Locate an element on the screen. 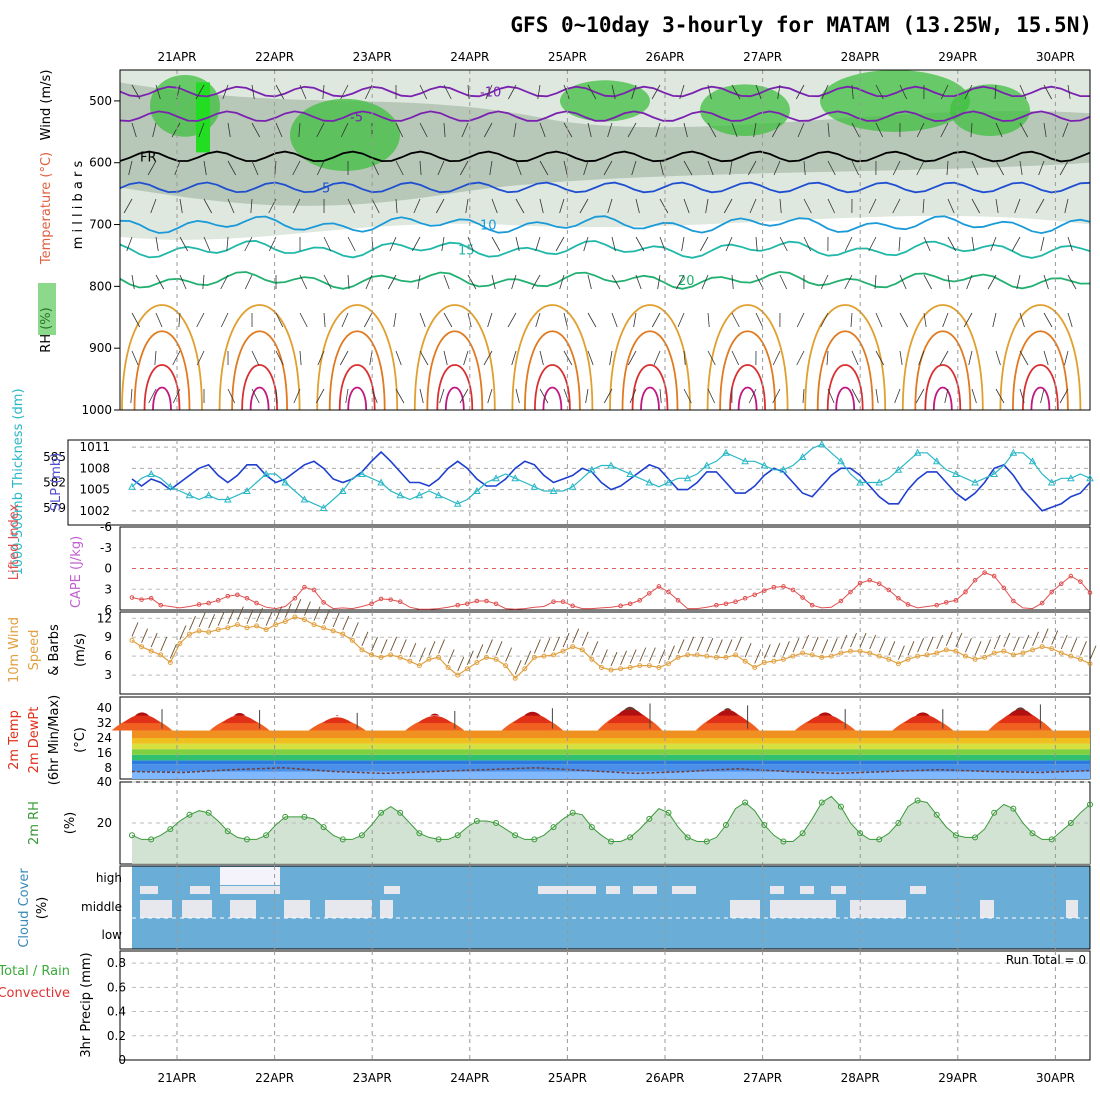  wind-axis-label-4: (m/s) is located at coordinates (80, 650).